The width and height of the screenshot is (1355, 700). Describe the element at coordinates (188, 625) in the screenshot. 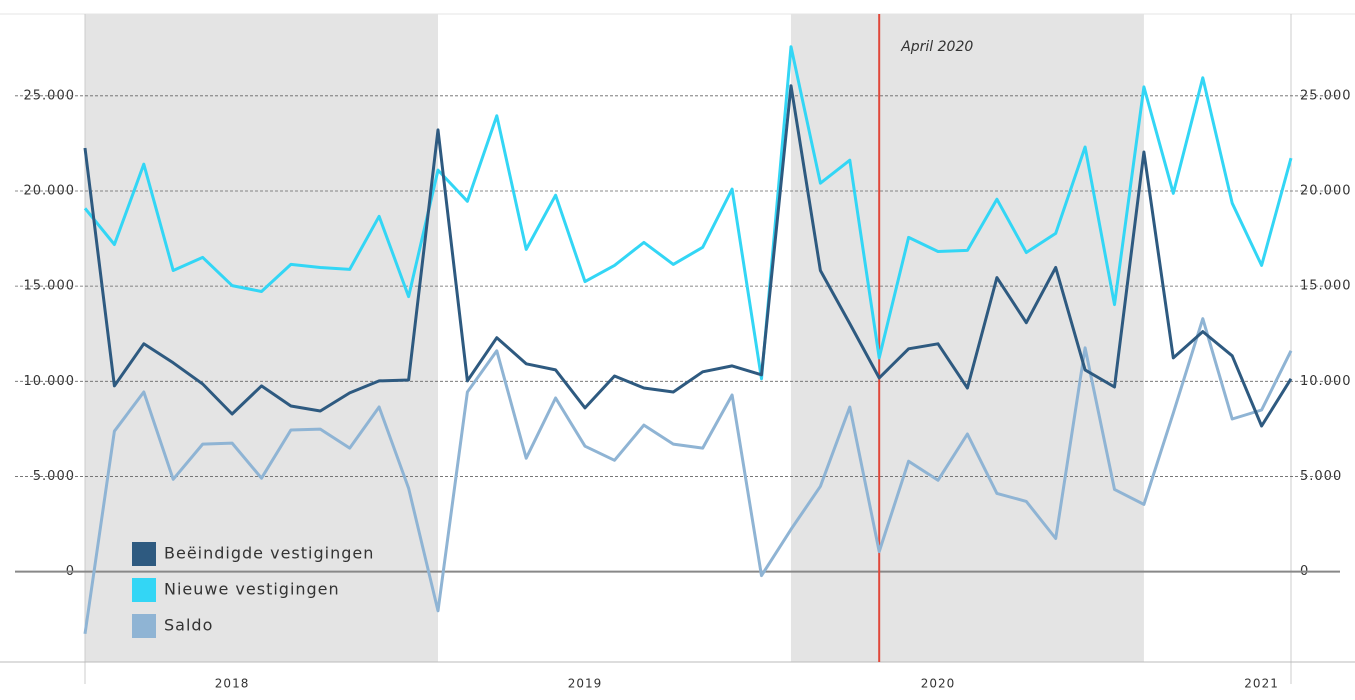

I see `legend-label: Saldo` at that location.